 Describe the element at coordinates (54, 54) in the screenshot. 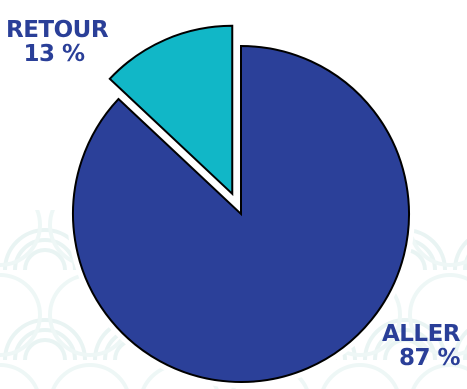

I see `slice-label-retour-value: 13 %` at that location.